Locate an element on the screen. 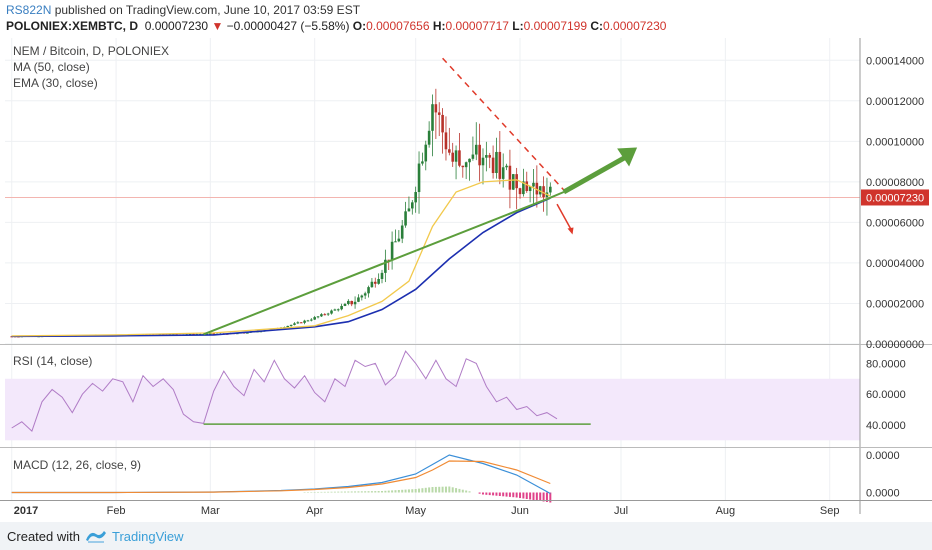 This screenshot has height=550, width=932. price-y-tick-label: 0.00002000 is located at coordinates (895, 304).